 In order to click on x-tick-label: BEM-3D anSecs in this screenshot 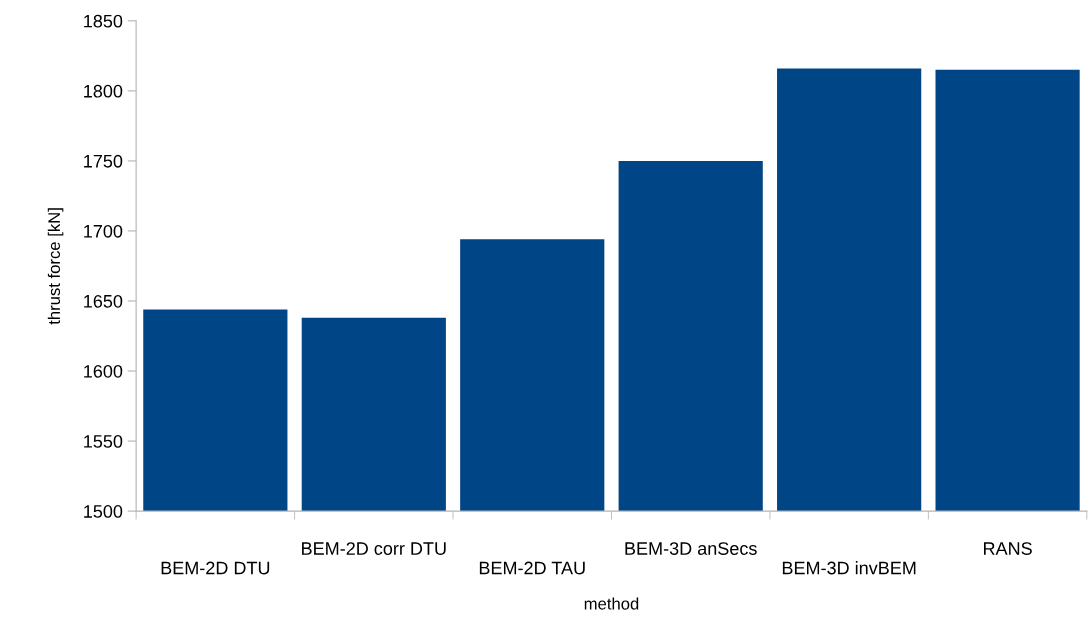, I will do `click(691, 548)`.